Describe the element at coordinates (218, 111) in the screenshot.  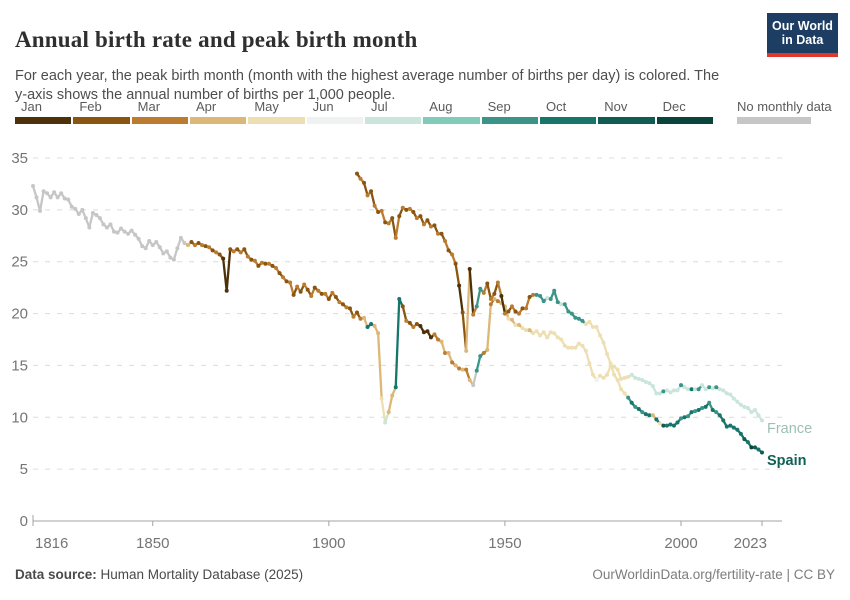
I see `legend-month-apr: Apr` at that location.